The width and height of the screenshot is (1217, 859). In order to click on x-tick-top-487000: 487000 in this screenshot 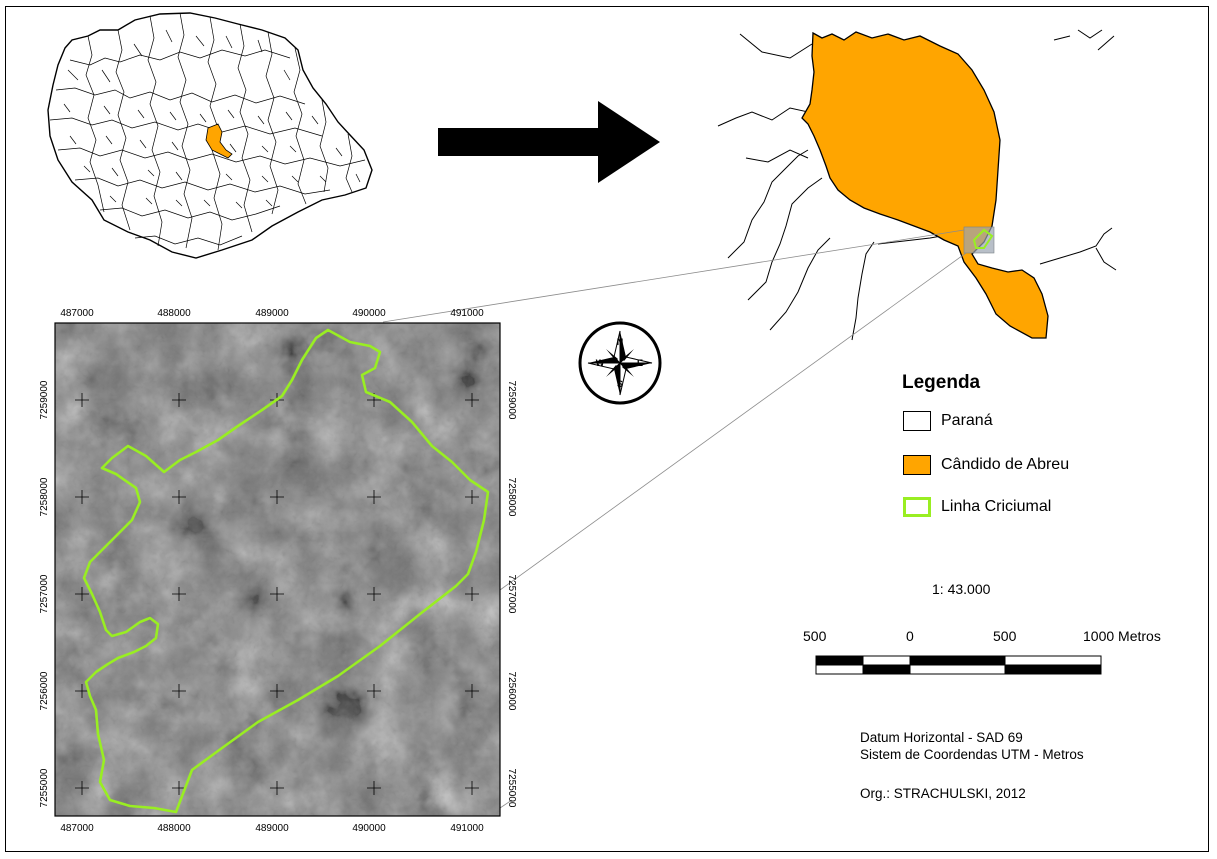, I will do `click(77, 313)`.